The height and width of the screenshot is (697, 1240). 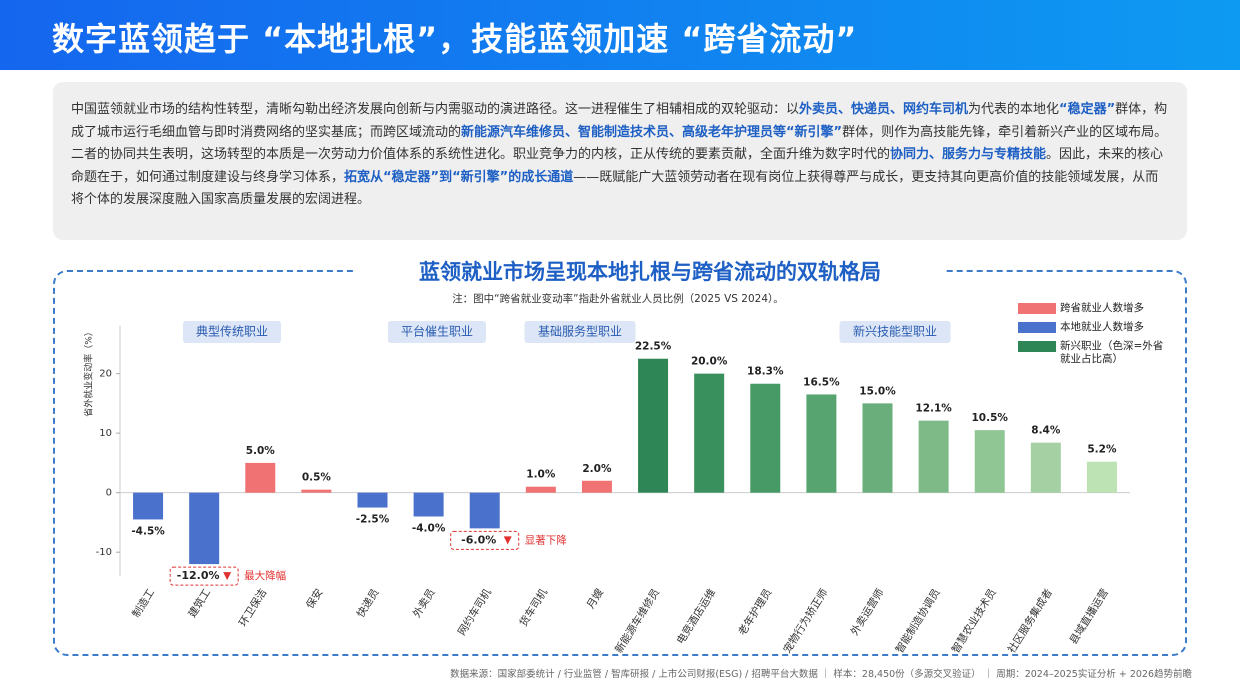 What do you see at coordinates (1087, 109) in the screenshot?
I see `emphasis-text: “稳定器”` at bounding box center [1087, 109].